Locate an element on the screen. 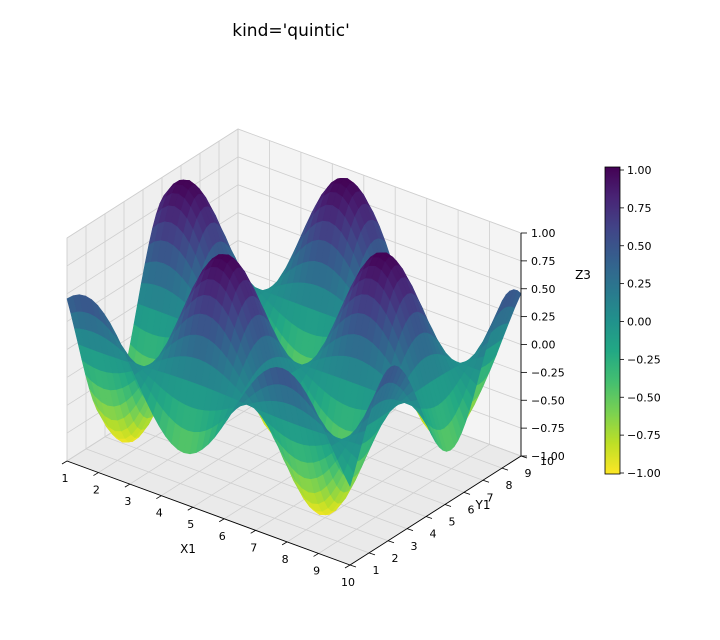 The height and width of the screenshot is (640, 720). x-axis-line is located at coordinates (208, 513).